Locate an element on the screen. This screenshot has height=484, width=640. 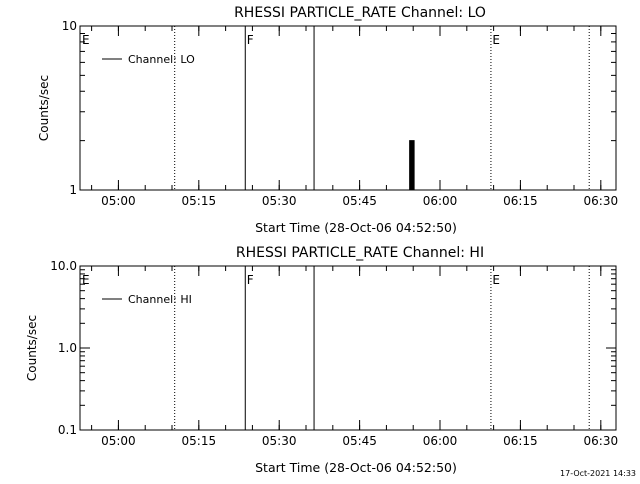
series-line is located at coordinates (411, 165).